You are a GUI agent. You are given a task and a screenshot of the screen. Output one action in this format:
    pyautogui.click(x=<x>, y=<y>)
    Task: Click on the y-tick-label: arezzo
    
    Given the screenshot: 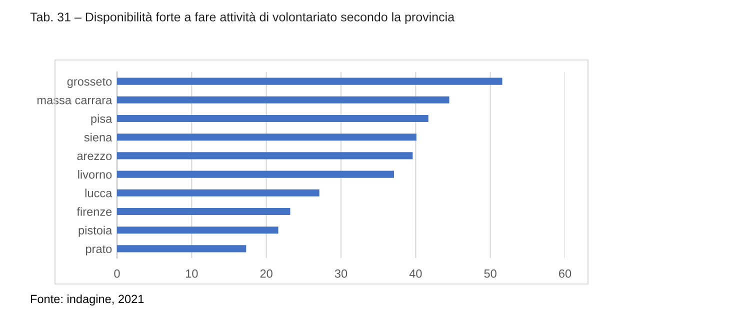 What is the action you would take?
    pyautogui.click(x=94, y=157)
    